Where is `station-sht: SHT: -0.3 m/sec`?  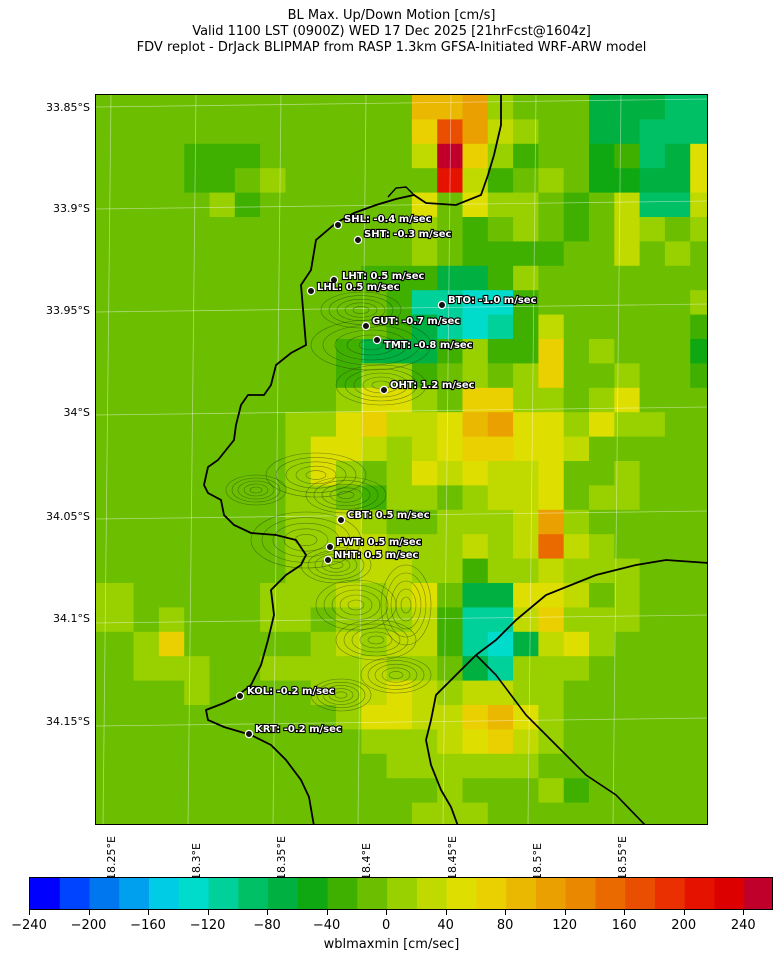 station-sht: SHT: -0.3 m/sec is located at coordinates (403, 236).